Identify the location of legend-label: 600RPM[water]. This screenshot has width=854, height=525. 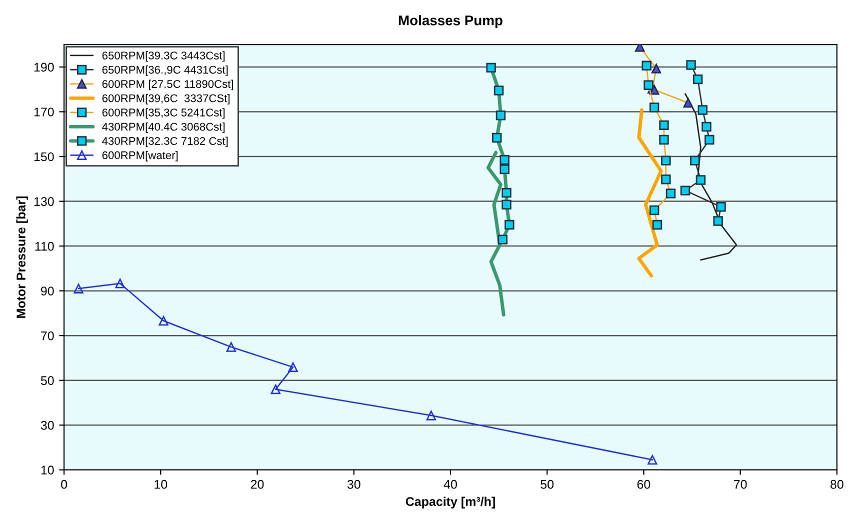
(140, 156).